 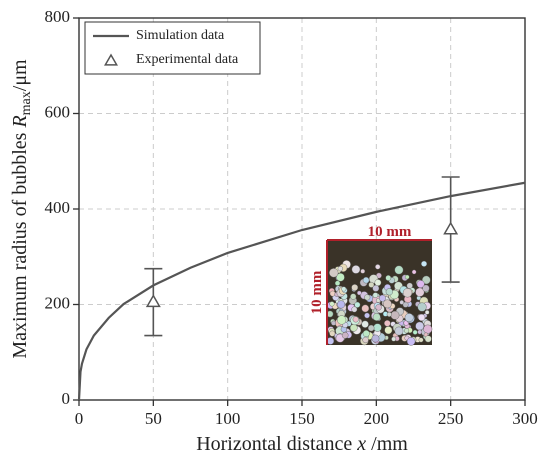 What do you see at coordinates (302, 418) in the screenshot?
I see `x-tick-label: 150` at bounding box center [302, 418].